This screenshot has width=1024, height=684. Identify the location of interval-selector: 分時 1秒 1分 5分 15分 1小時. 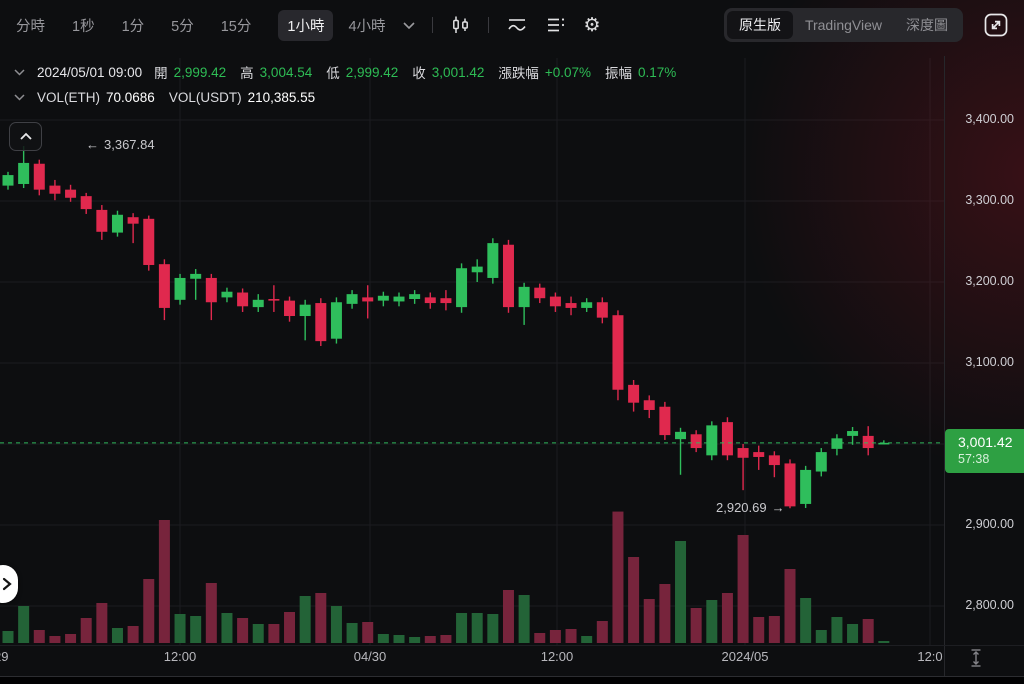
(175, 25).